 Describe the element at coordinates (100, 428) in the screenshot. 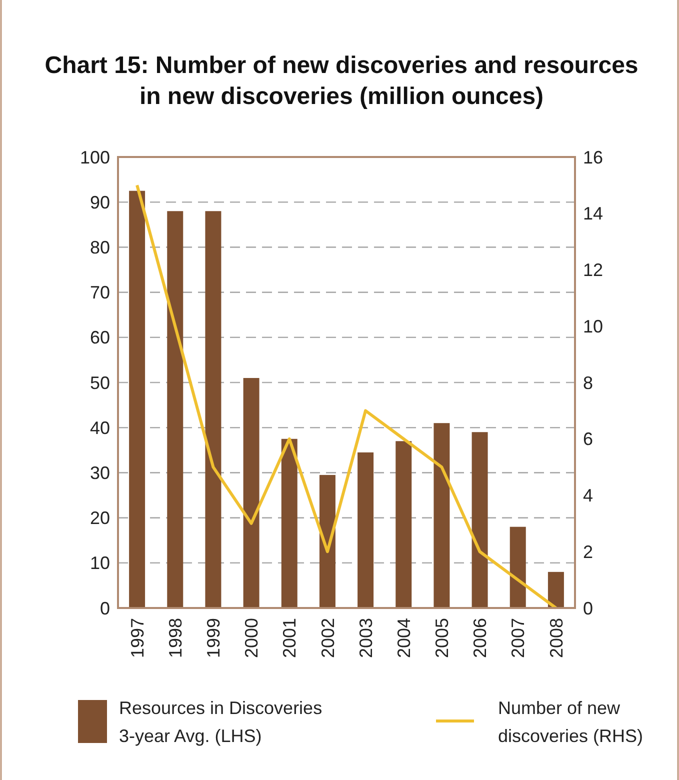

I see `y-tick-label: 40` at that location.